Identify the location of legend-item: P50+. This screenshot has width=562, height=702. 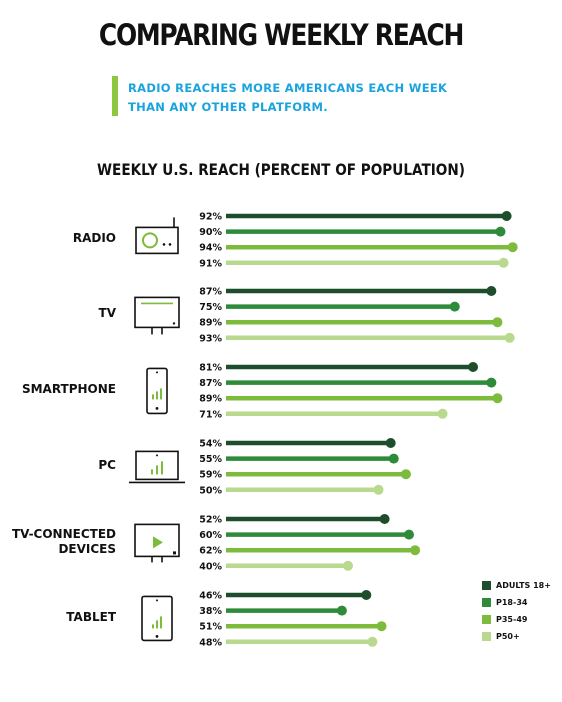
(516, 636).